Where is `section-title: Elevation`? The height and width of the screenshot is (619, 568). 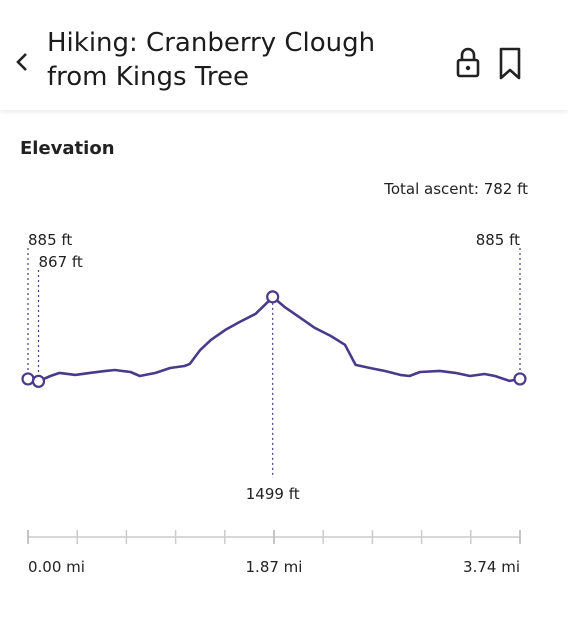
section-title: Elevation is located at coordinates (67, 148).